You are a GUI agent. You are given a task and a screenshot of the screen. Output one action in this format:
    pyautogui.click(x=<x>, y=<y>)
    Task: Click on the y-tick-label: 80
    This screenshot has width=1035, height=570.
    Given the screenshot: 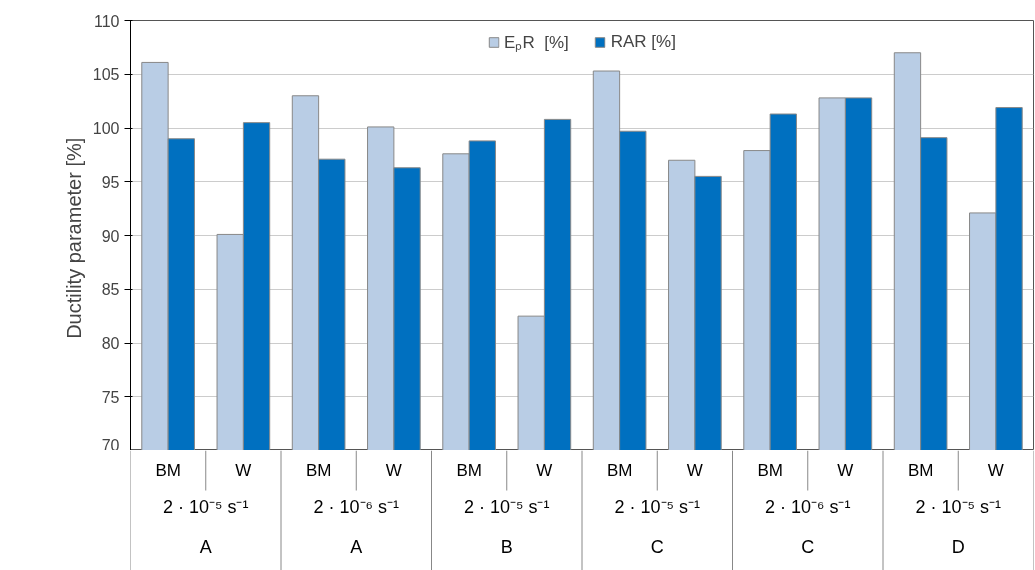 What is the action you would take?
    pyautogui.click(x=110, y=343)
    